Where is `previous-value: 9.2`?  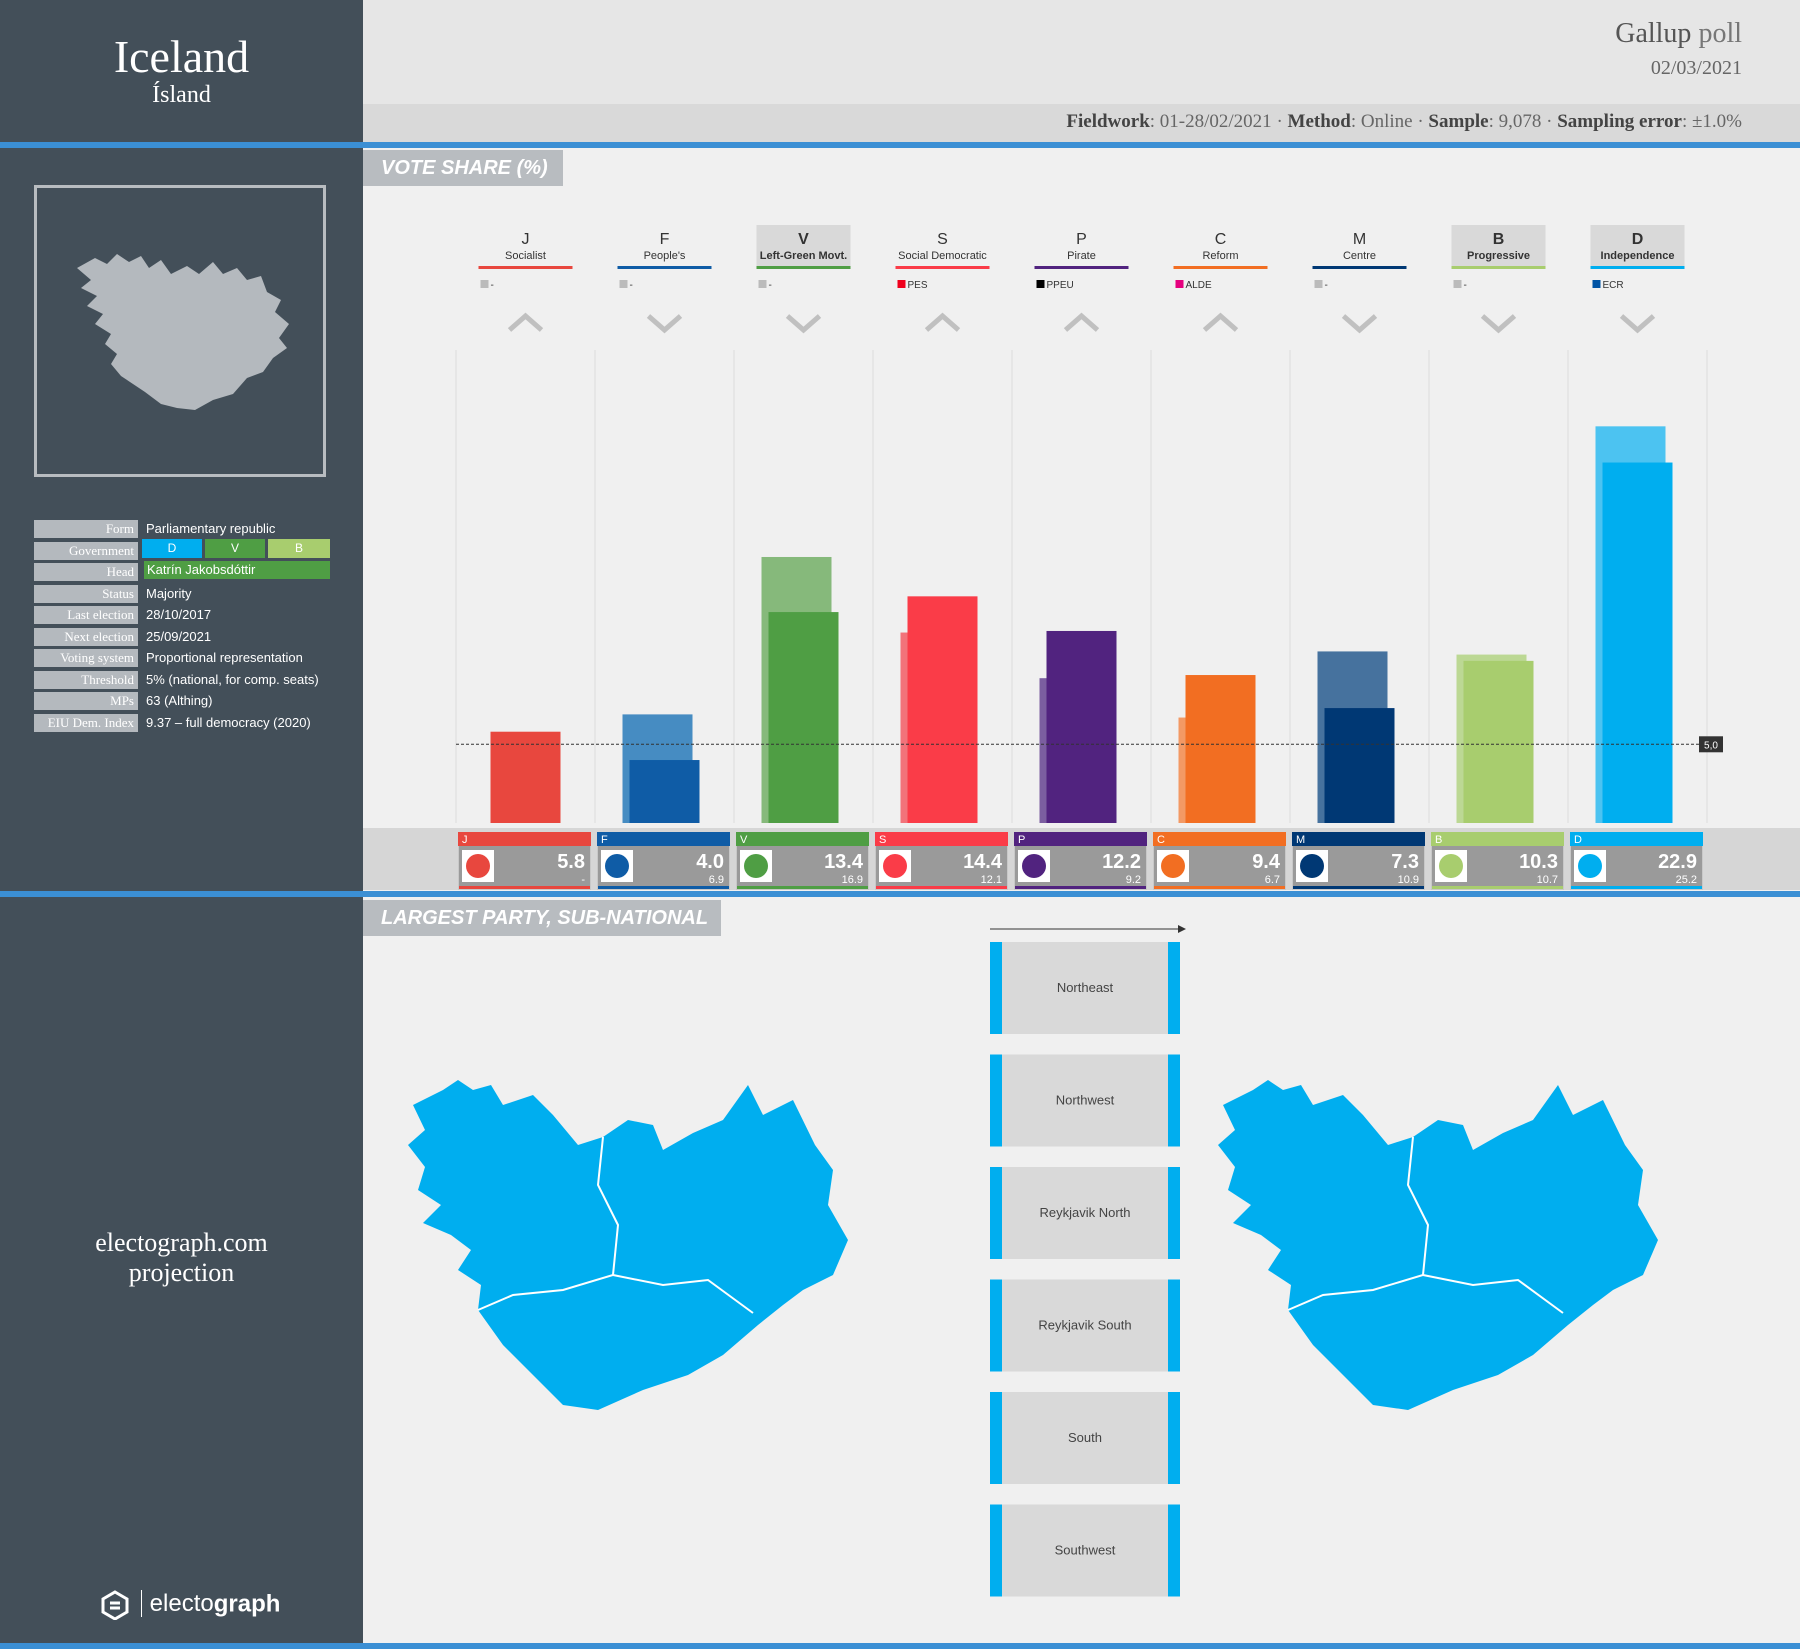 previous-value: 9.2 is located at coordinates (1133, 880).